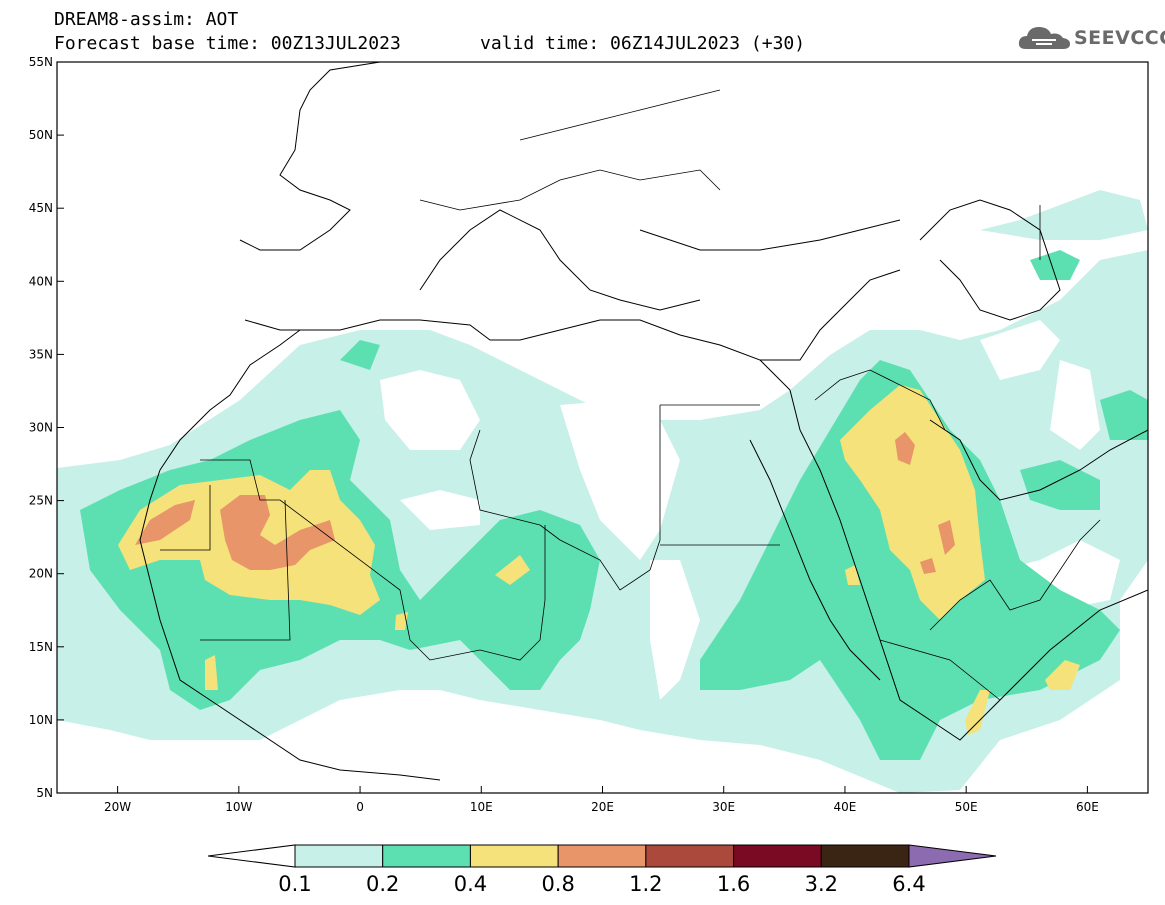 The width and height of the screenshot is (1165, 905). What do you see at coordinates (1044, 38) in the screenshot?
I see `cloud-icon` at bounding box center [1044, 38].